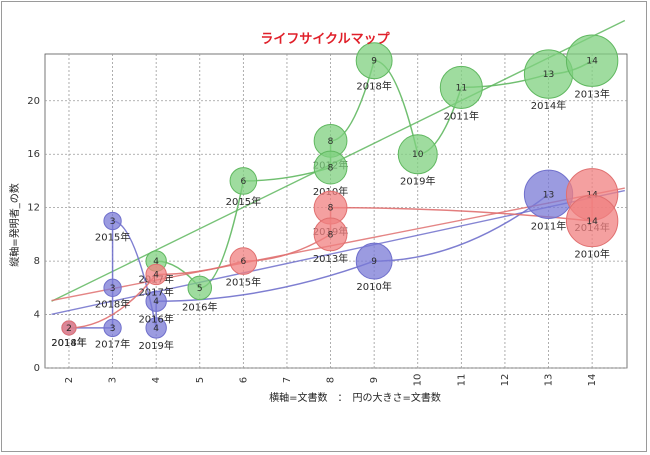  Describe the element at coordinates (156, 380) in the screenshot. I see `x-tick-label: 4` at that location.